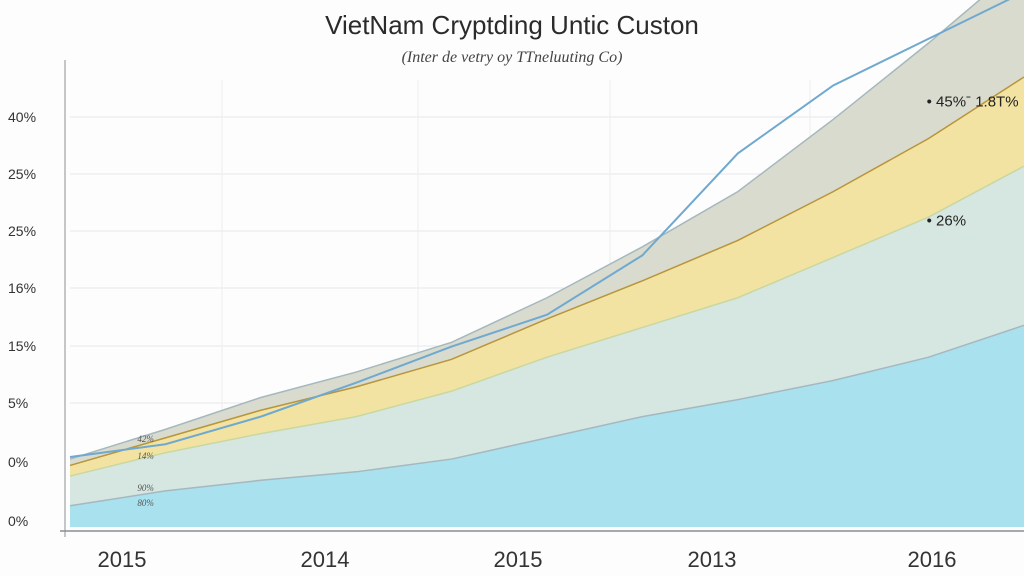 This screenshot has width=1024, height=576. Describe the element at coordinates (145, 456) in the screenshot. I see `small-data-label: 14%` at that location.